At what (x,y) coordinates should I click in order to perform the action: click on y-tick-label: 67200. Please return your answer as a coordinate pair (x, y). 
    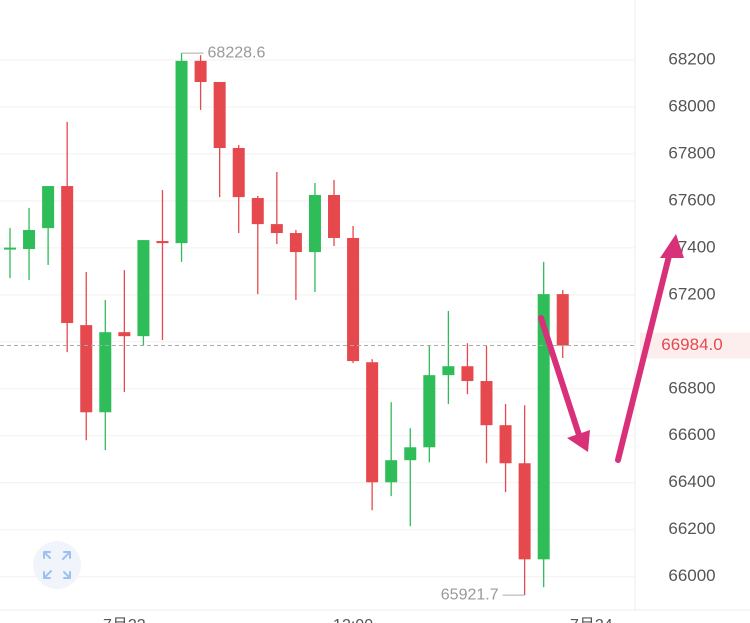
    Looking at the image, I should click on (691, 293).